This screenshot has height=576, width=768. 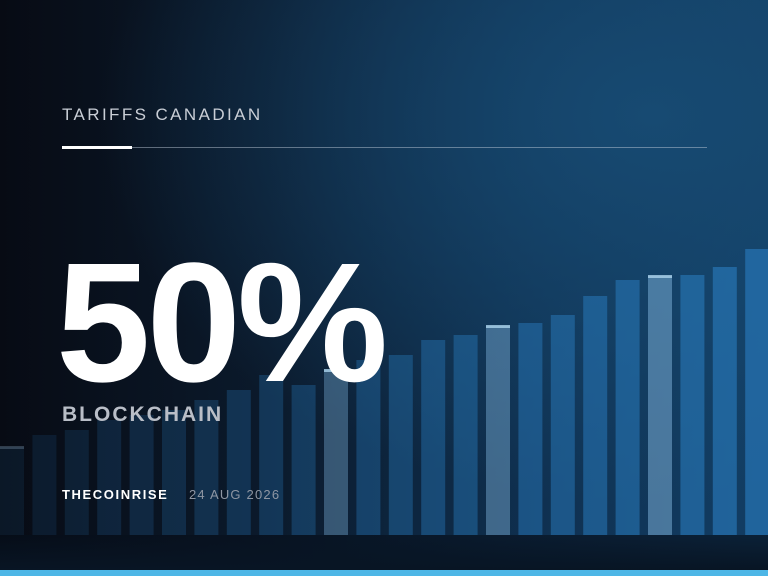 What do you see at coordinates (235, 494) in the screenshot?
I see `date: 24 AUG 2026` at bounding box center [235, 494].